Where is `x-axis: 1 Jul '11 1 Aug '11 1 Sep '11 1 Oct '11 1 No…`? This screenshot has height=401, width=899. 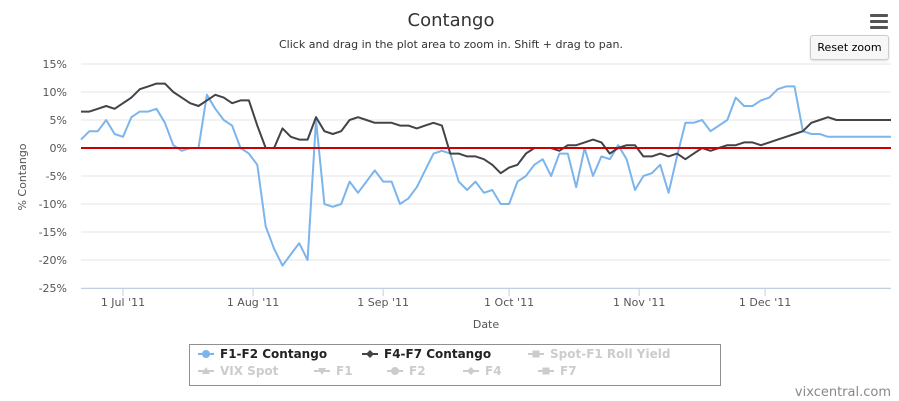
x-axis: 1 Jul '11 1 Aug '11 1 Sep '11 1 Oct '11 1 No… is located at coordinates (486, 298).